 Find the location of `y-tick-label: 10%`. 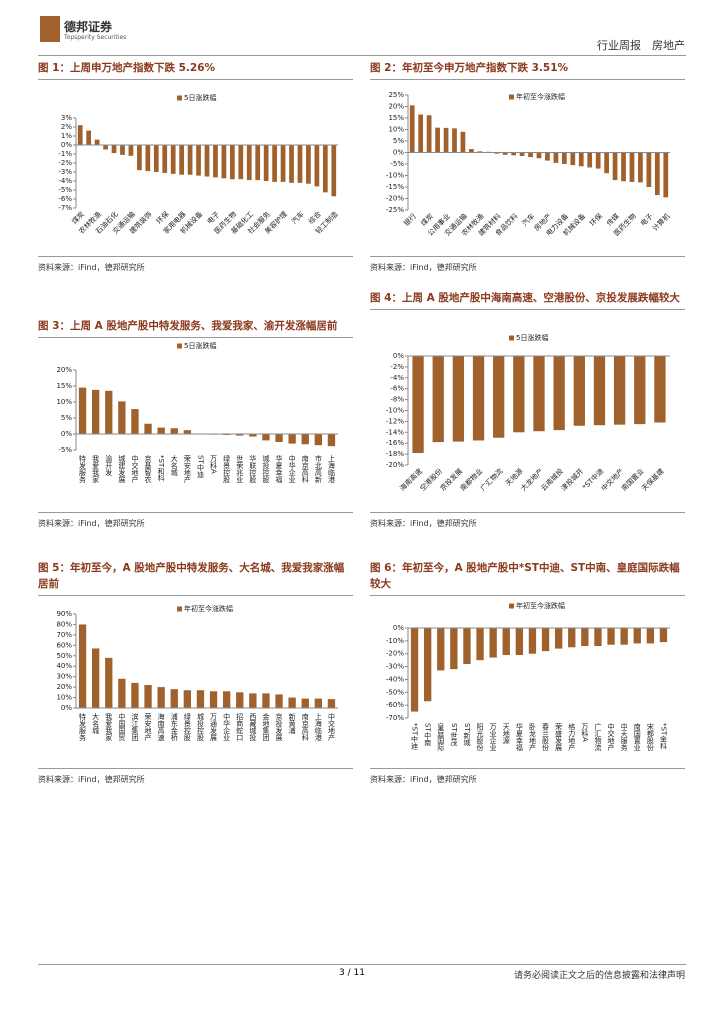

y-tick-label: 10% is located at coordinates (396, 130).